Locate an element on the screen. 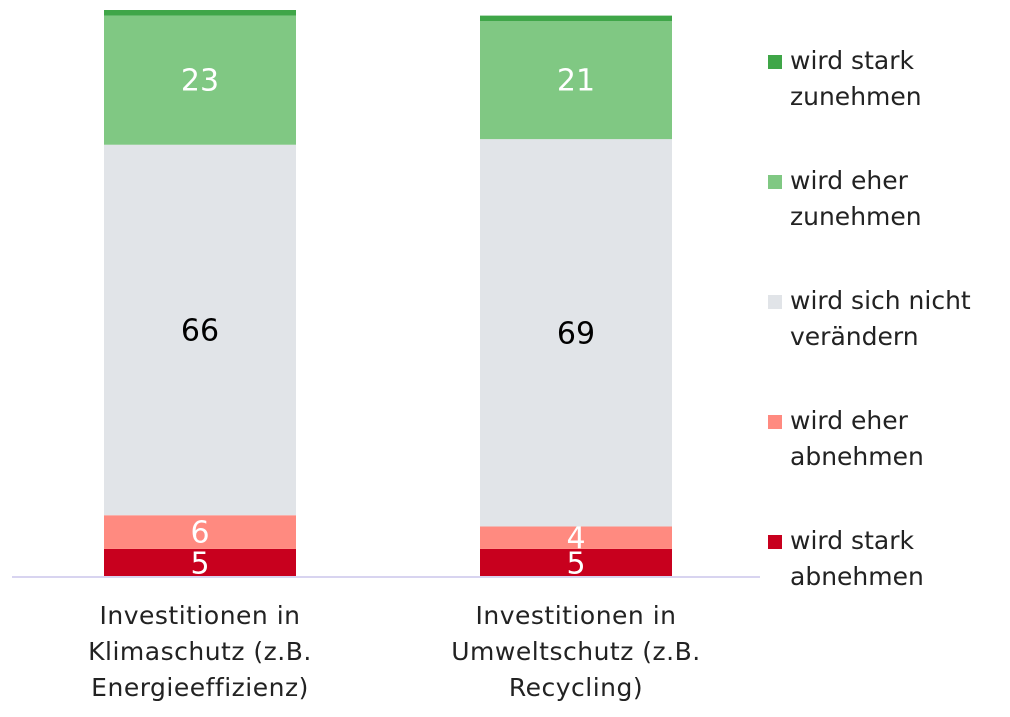 The image size is (1010, 717). value-label: 66 is located at coordinates (200, 330).